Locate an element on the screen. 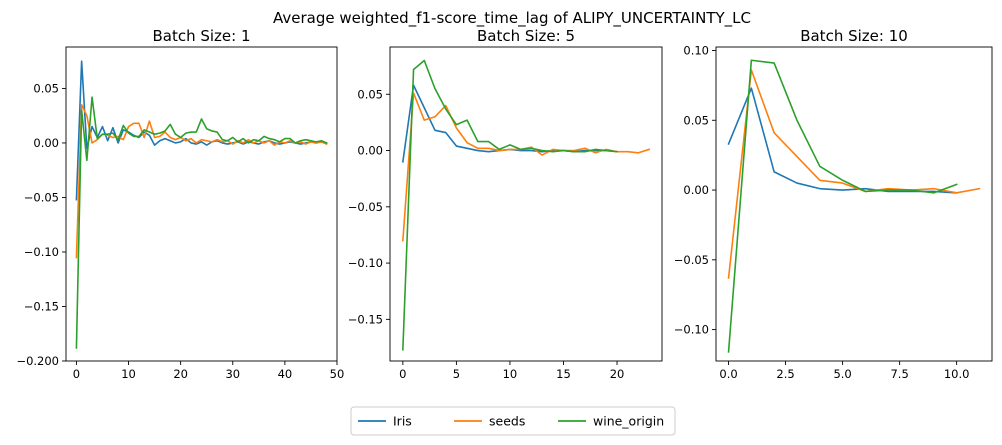 This screenshot has height=445, width=1002. legend: Iris seeds wine_origin is located at coordinates (513, 421).